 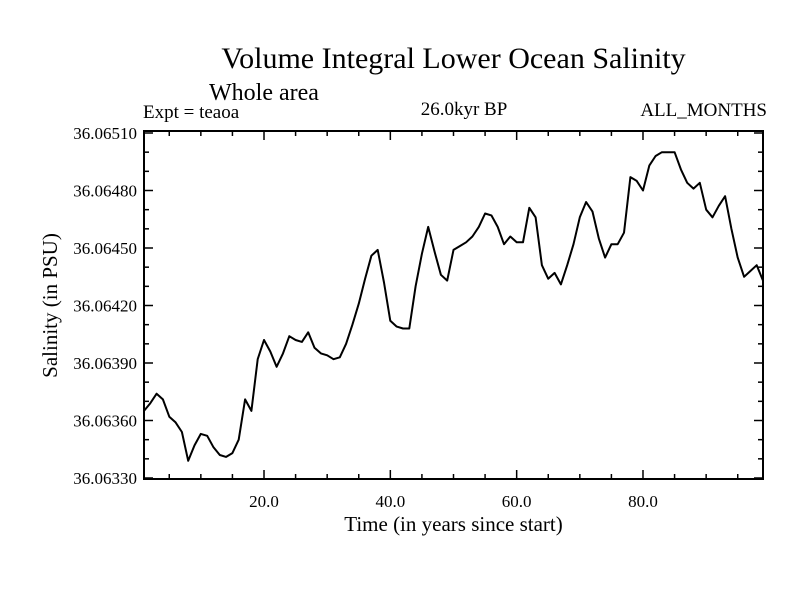 I want to click on y-tick-label: 36.06420, so click(x=105, y=306).